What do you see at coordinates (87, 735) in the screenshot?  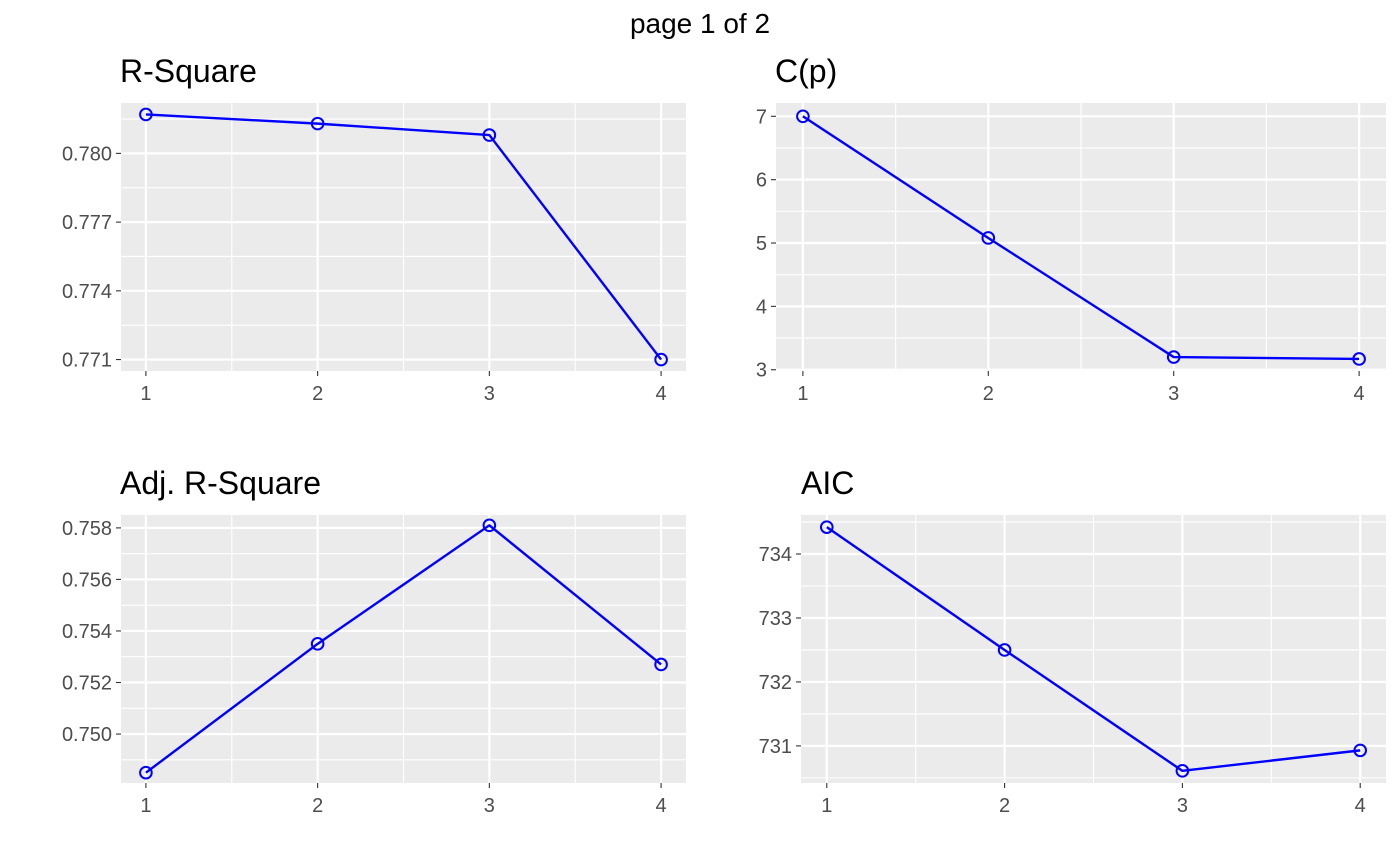 I see `y-tick-label: 0.750` at bounding box center [87, 735].